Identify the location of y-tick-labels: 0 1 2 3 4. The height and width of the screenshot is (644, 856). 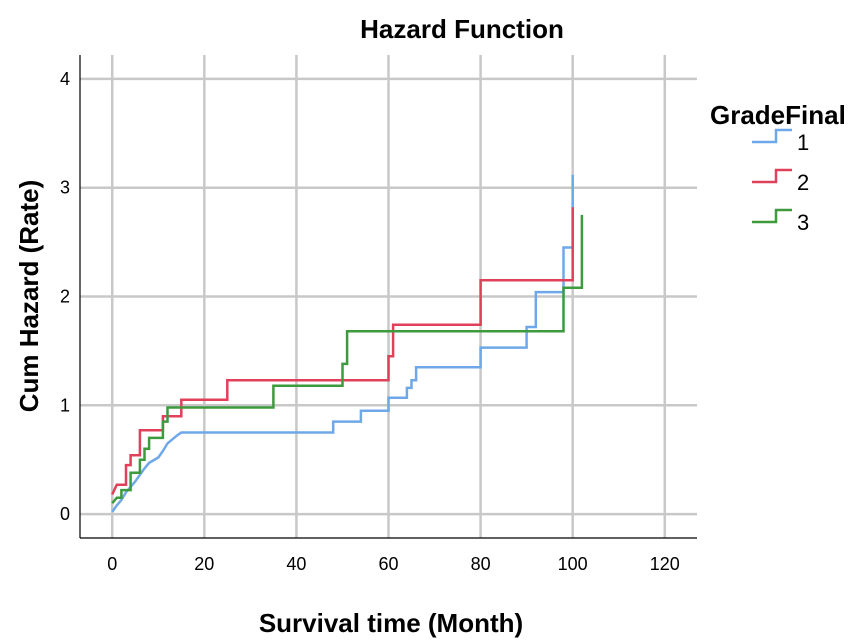
(65, 296).